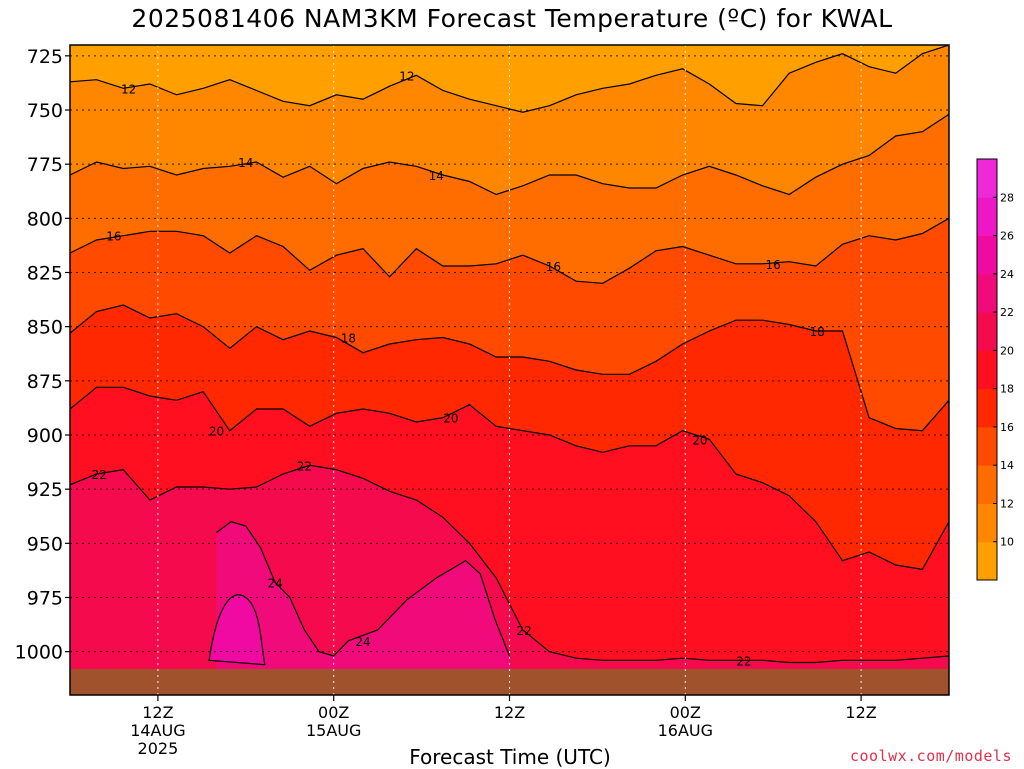  What do you see at coordinates (45, 274) in the screenshot?
I see `y-tick-label: 825` at bounding box center [45, 274].